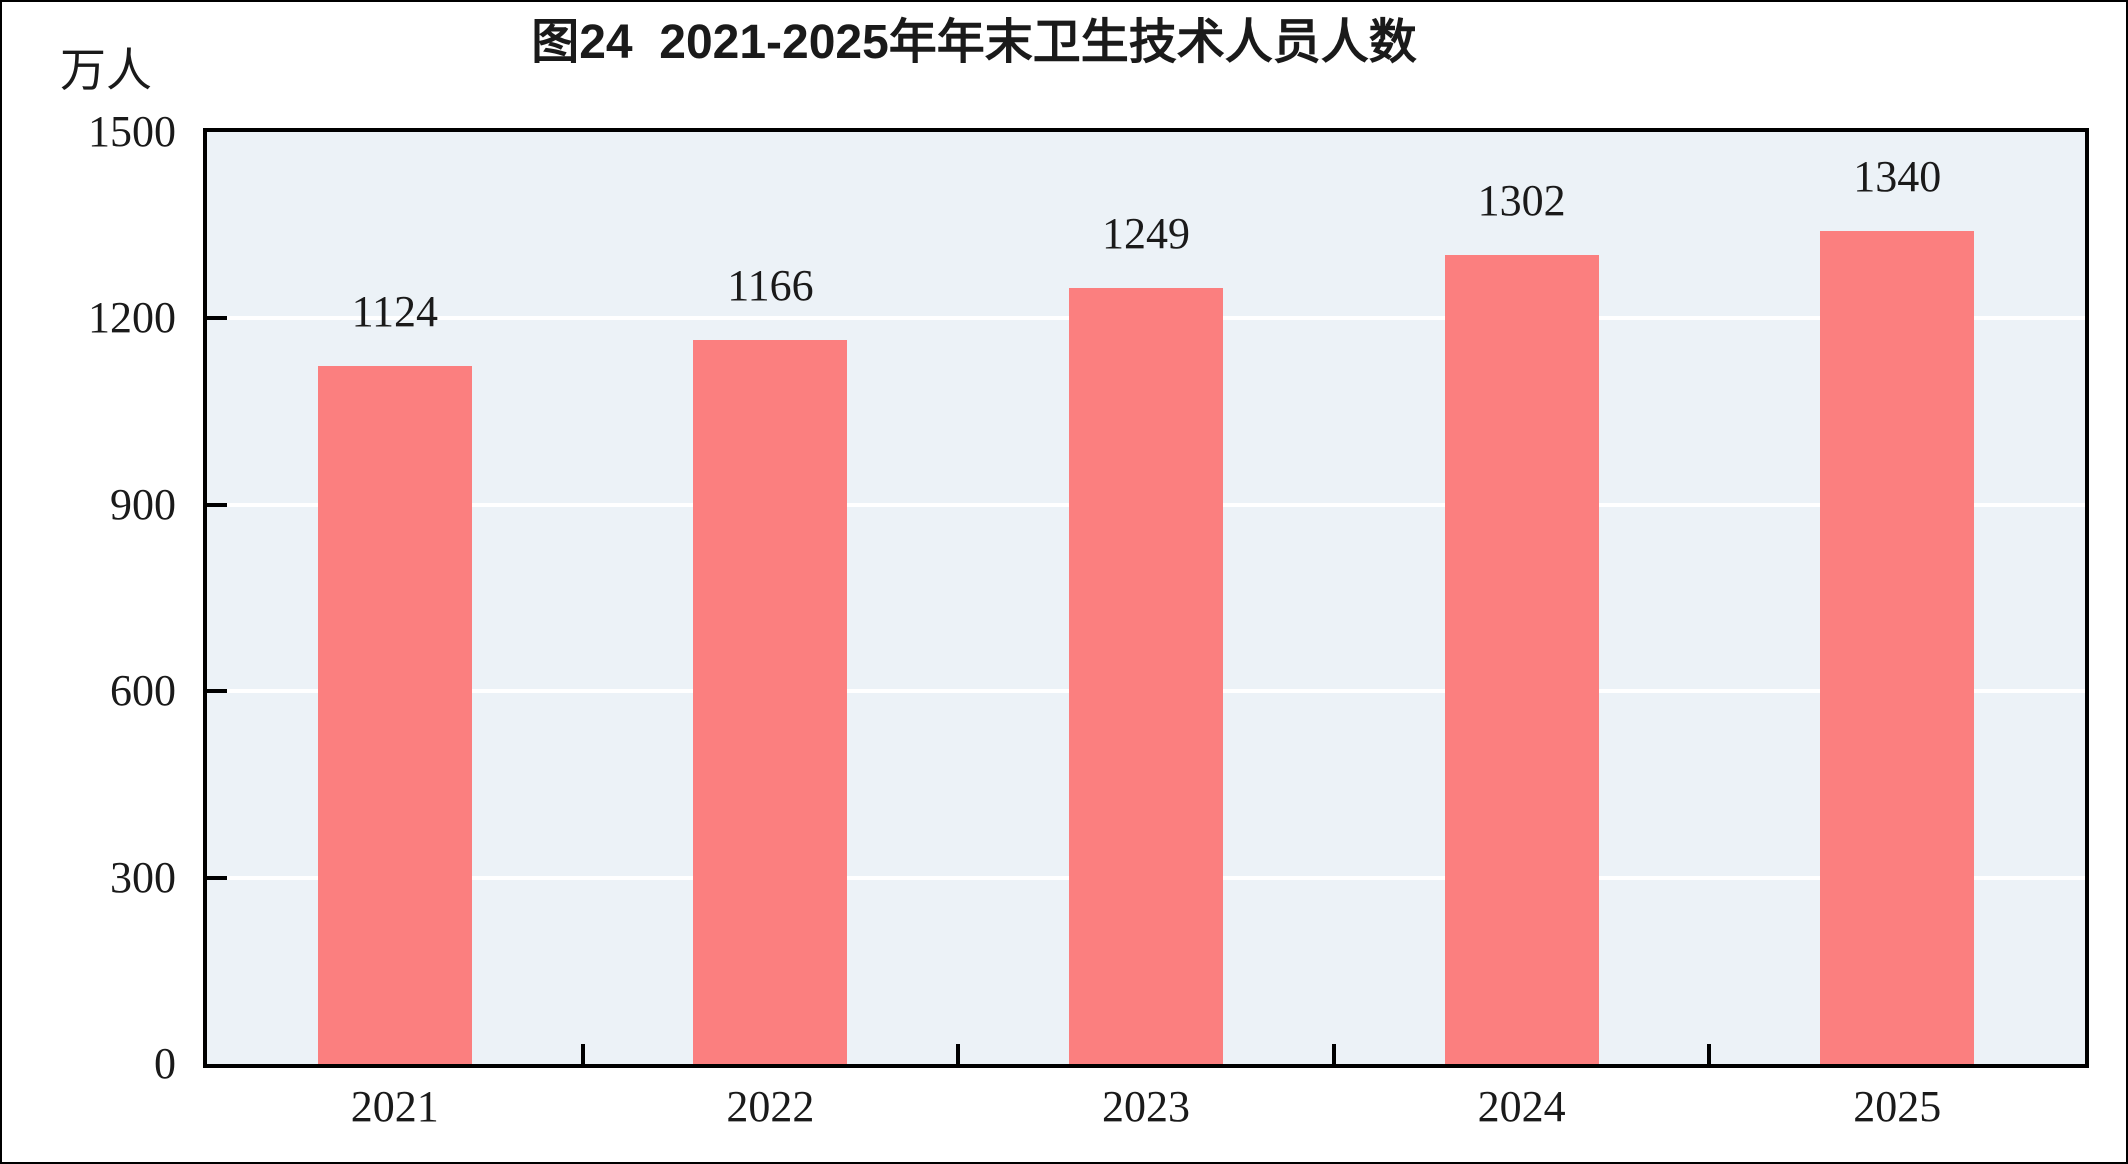 The height and width of the screenshot is (1164, 2128). What do you see at coordinates (1146, 675) in the screenshot?
I see `bar-2023` at bounding box center [1146, 675].